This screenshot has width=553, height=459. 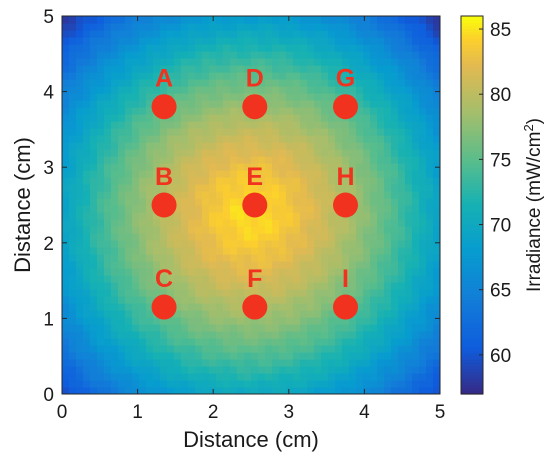 I want to click on colorbar-frame, so click(x=472, y=205).